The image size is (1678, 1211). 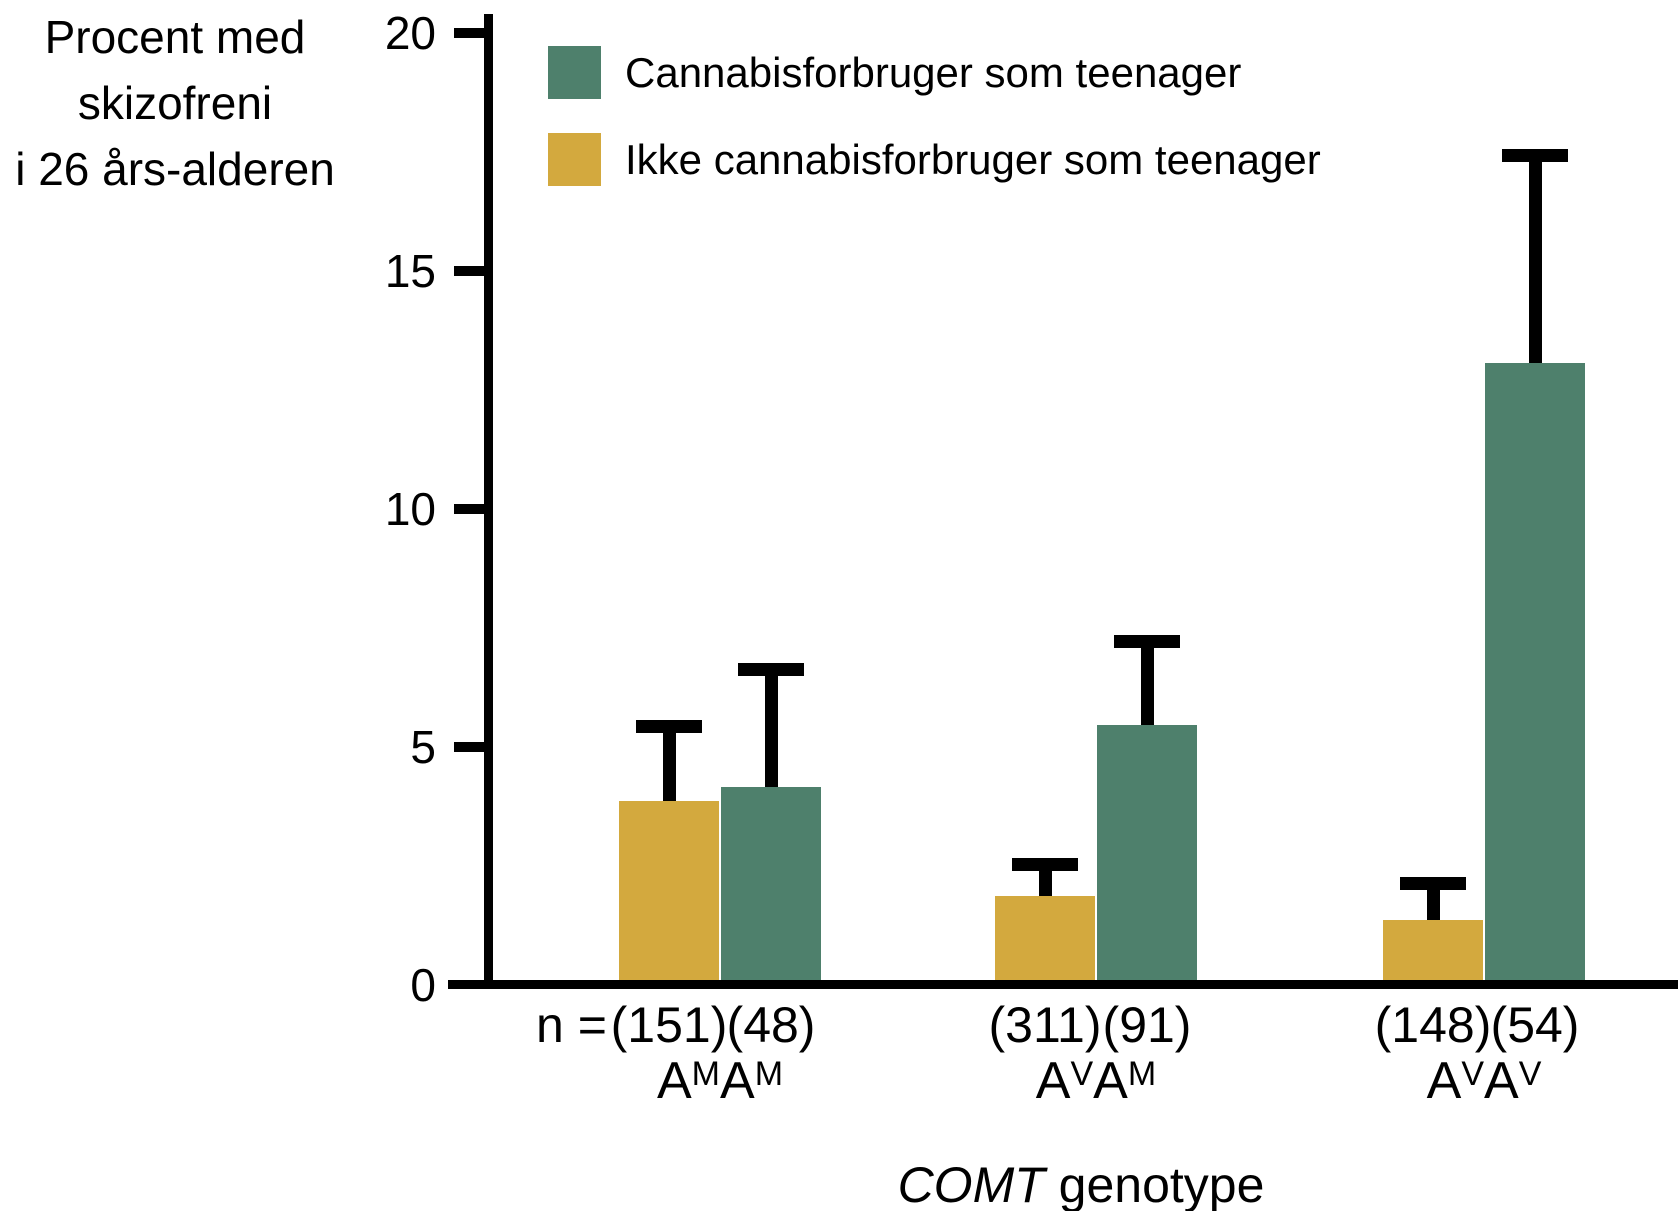 I want to click on x-axis-title-italic-part: COMT, so click(x=971, y=1184).